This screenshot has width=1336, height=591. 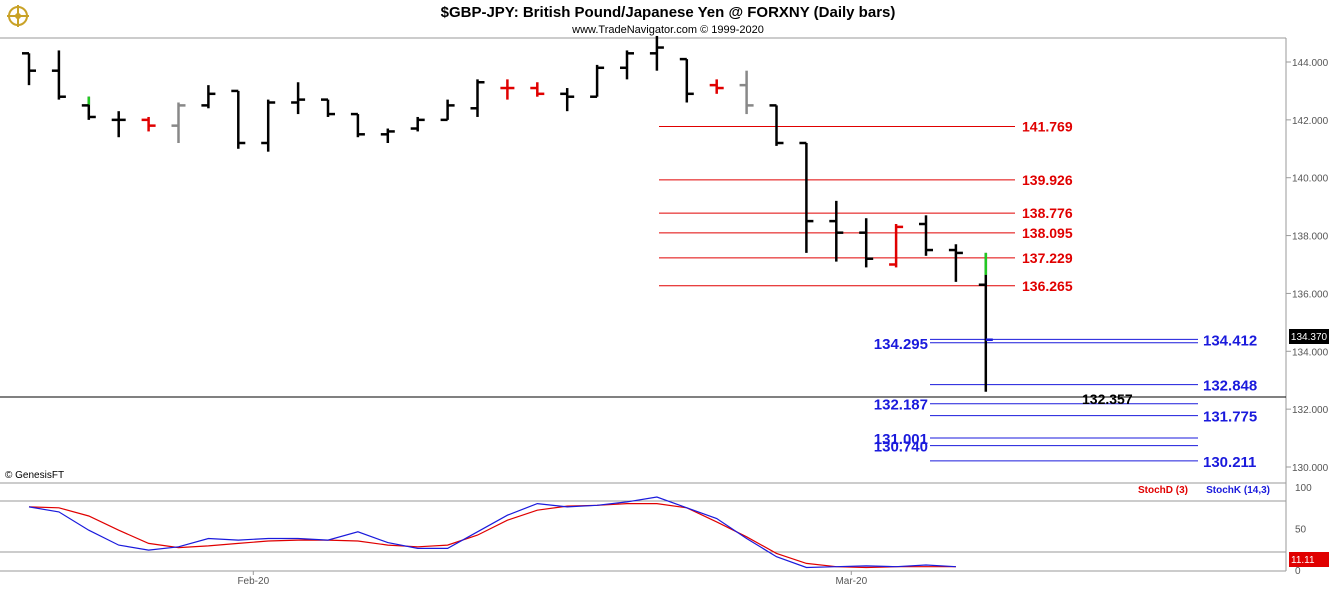 What do you see at coordinates (1310, 179) in the screenshot?
I see `price-tick-label: 140.000` at bounding box center [1310, 179].